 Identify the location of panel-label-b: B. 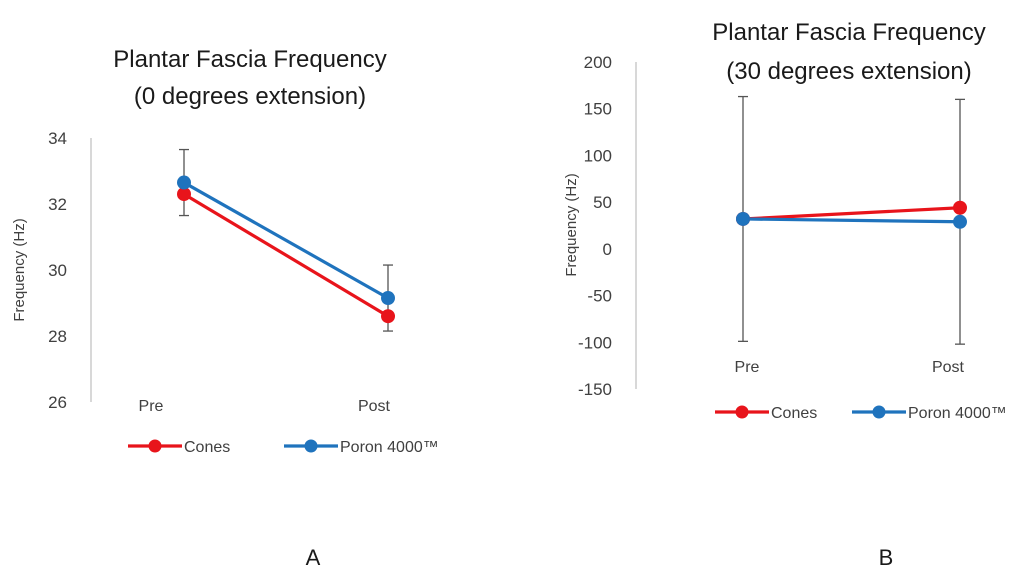
(886, 557).